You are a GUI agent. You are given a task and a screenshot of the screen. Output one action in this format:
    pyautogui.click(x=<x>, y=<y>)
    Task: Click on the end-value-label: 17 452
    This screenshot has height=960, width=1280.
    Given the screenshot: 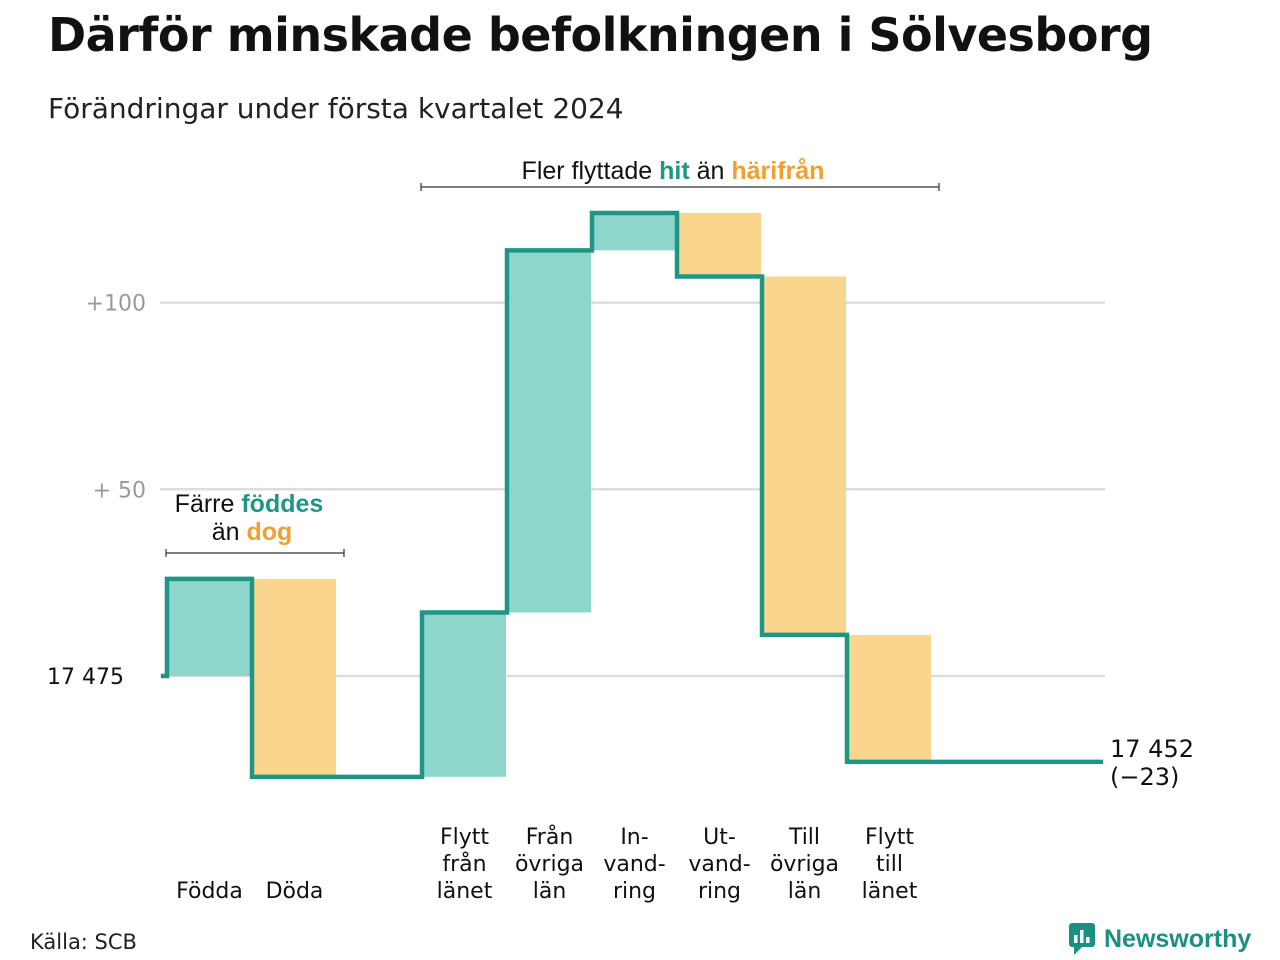 What is the action you would take?
    pyautogui.click(x=1152, y=749)
    